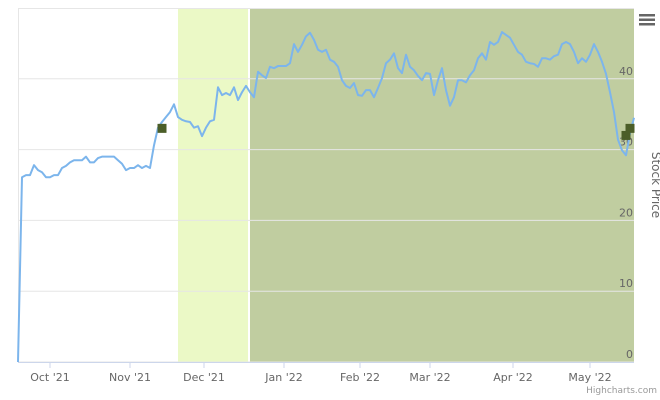 This screenshot has height=400, width=660. Describe the element at coordinates (50, 377) in the screenshot. I see `x-tick-label: Oct '21` at that location.